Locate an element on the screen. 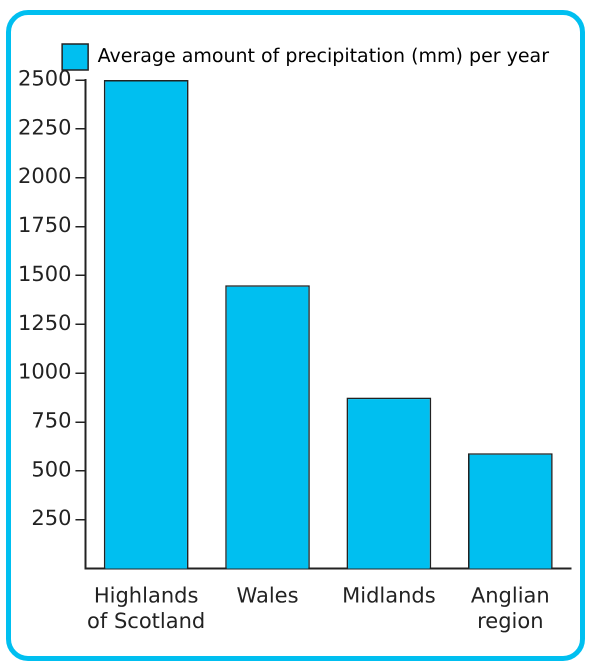 This screenshot has width=597, height=669. legend-label: Average amount of precipitation (mm) per year is located at coordinates (324, 55).